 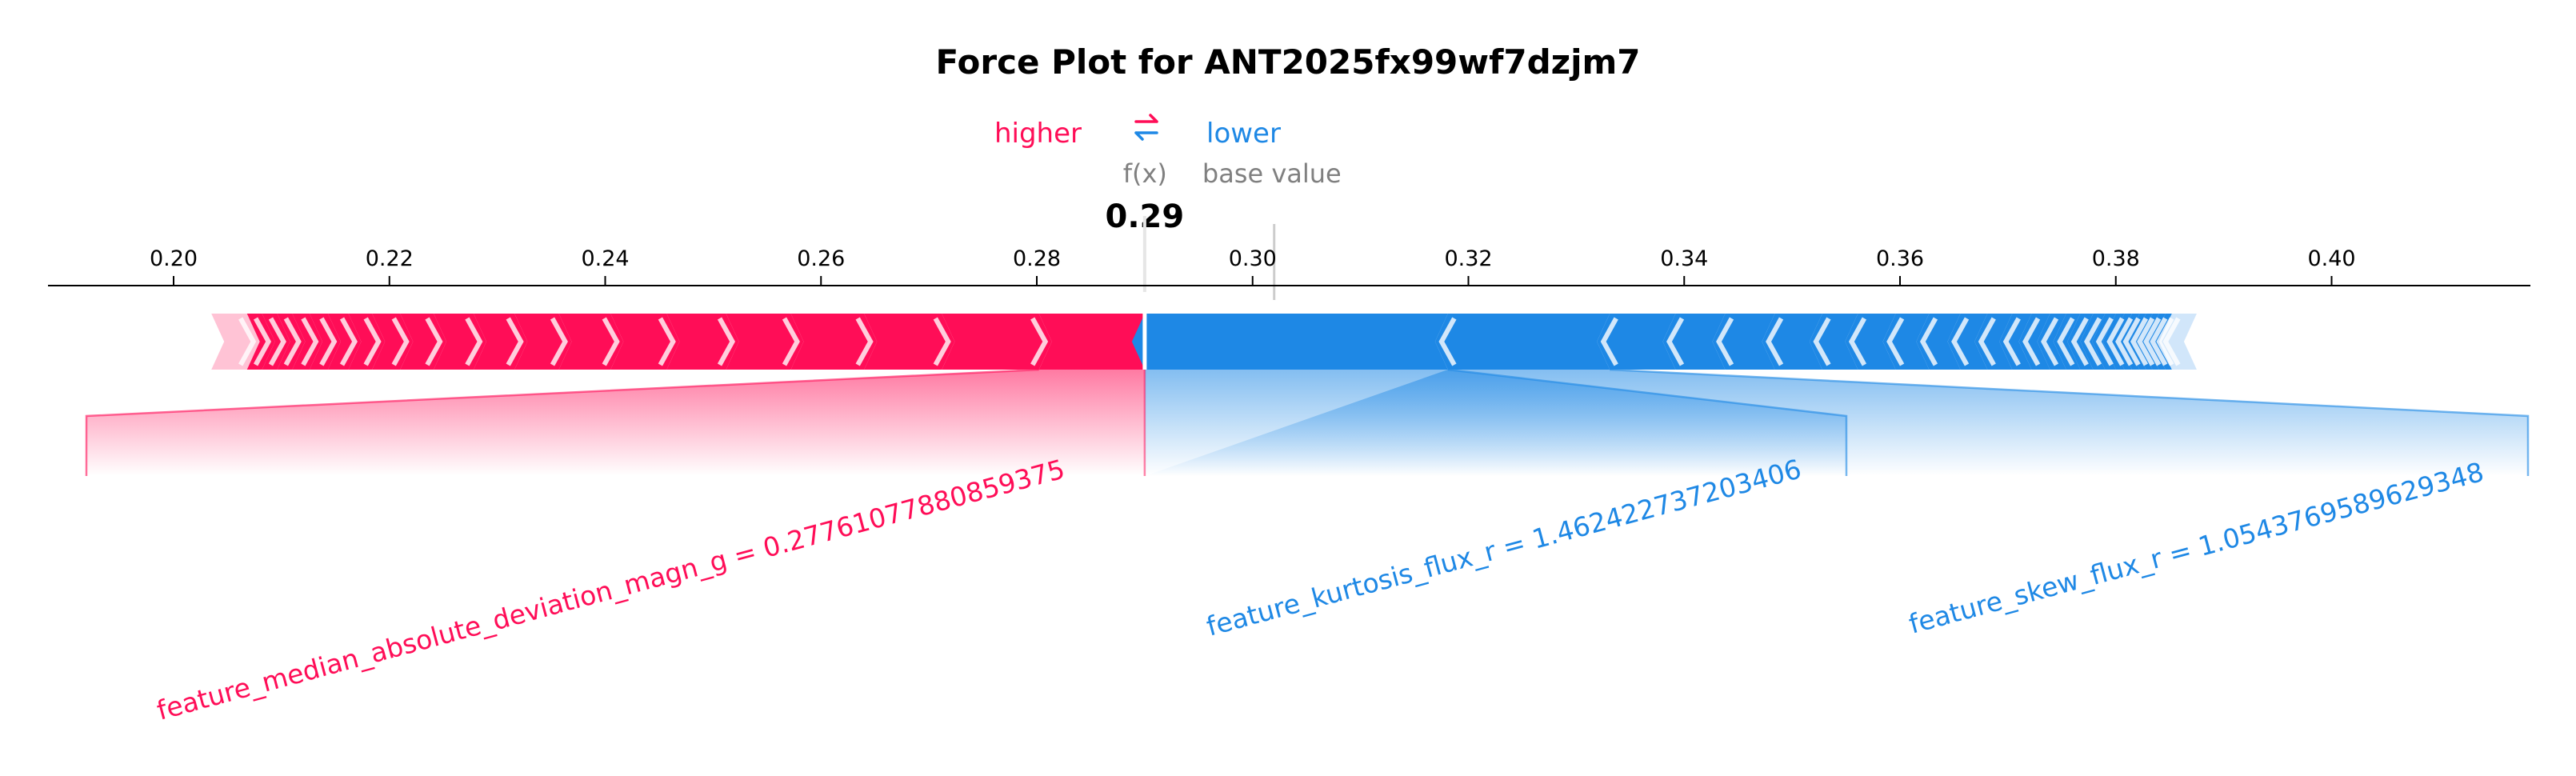 I want to click on force-bars, so click(x=1204, y=341).